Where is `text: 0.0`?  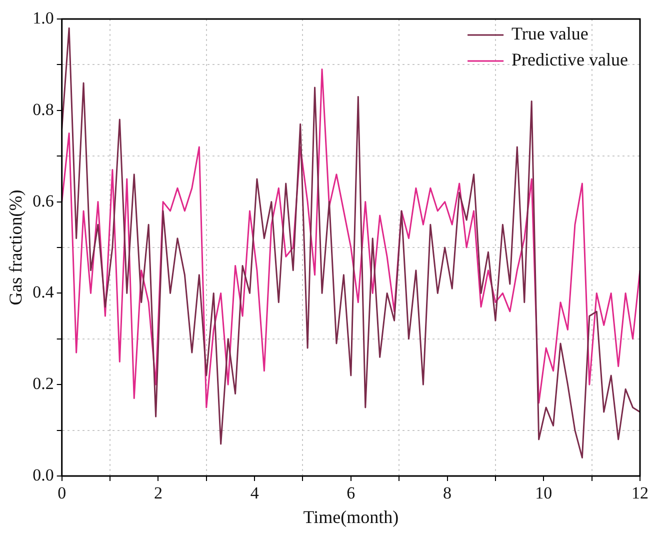 text: 0.0 is located at coordinates (43, 474).